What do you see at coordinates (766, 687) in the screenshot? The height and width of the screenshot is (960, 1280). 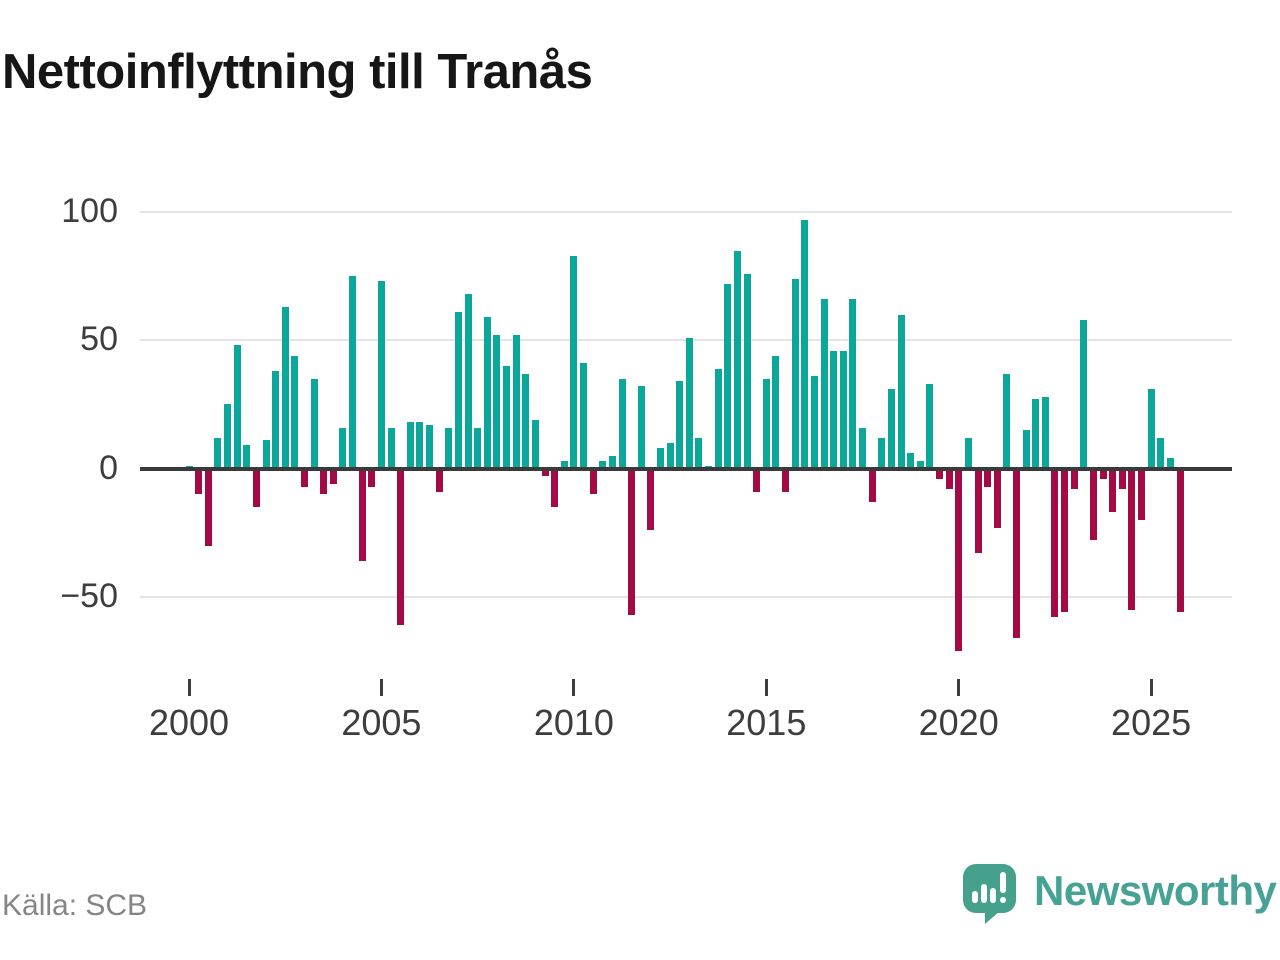 I see `x-tick-2015` at bounding box center [766, 687].